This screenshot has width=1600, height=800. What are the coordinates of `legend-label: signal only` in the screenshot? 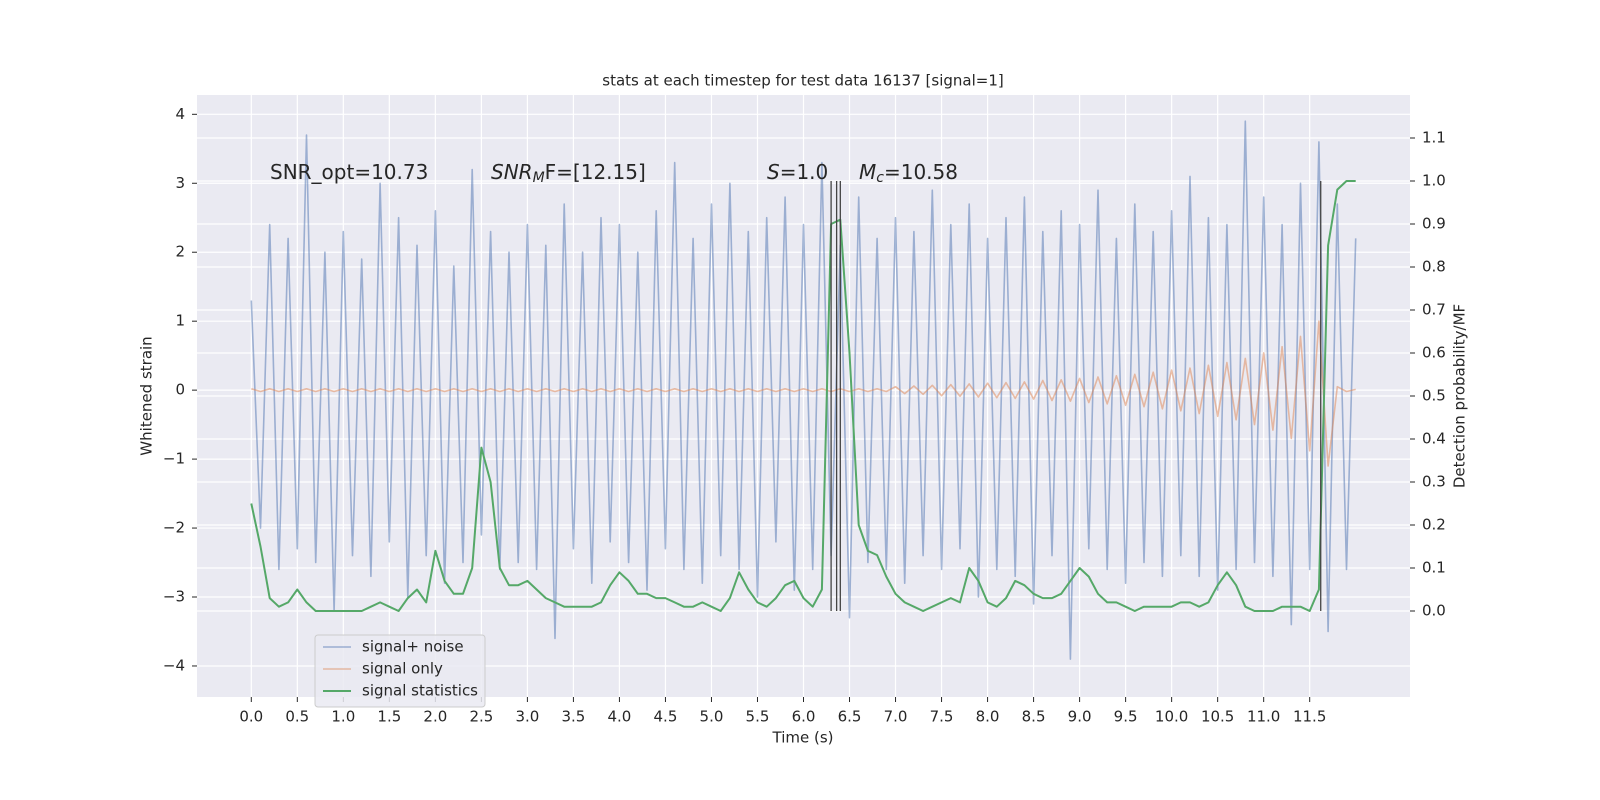 It's located at (402, 669).